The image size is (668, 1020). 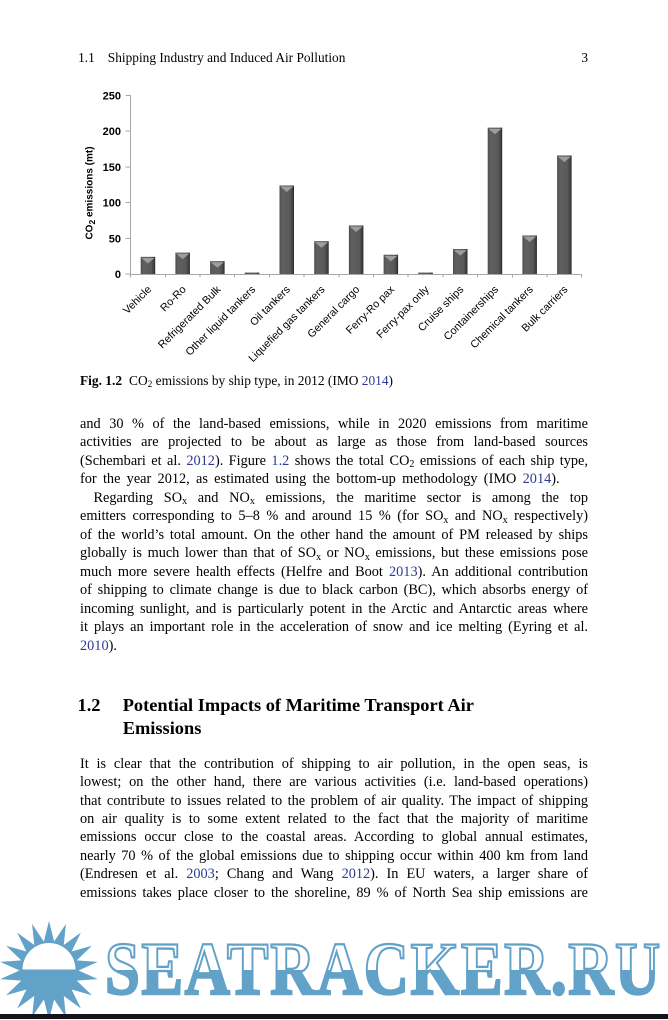 What do you see at coordinates (118, 275) in the screenshot?
I see `svg-text: 0` at bounding box center [118, 275].